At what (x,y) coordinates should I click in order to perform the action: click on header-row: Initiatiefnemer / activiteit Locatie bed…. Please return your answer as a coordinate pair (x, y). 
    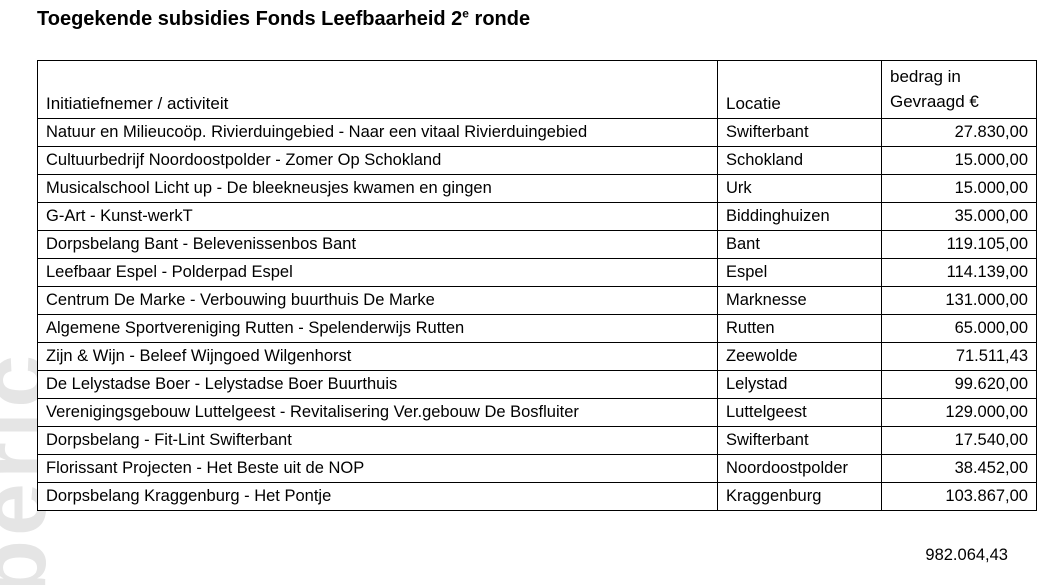
    Looking at the image, I should click on (537, 89).